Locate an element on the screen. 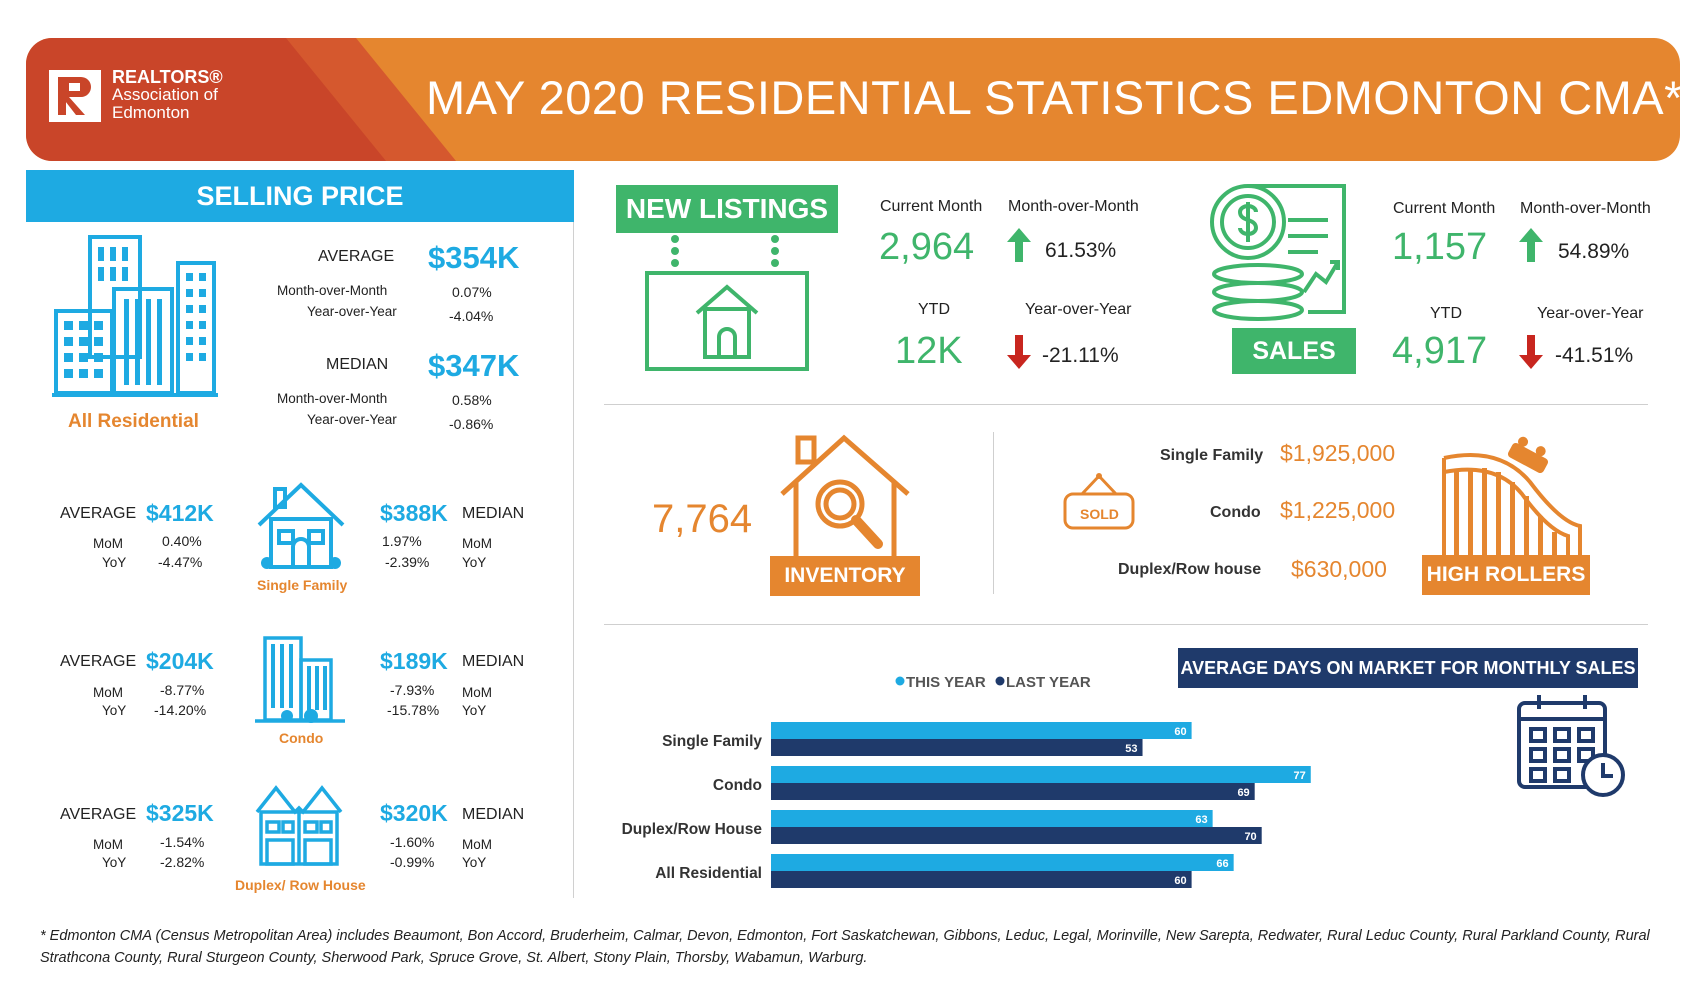 The height and width of the screenshot is (1000, 1705). condo-med-mom: -7.93% is located at coordinates (412, 690).